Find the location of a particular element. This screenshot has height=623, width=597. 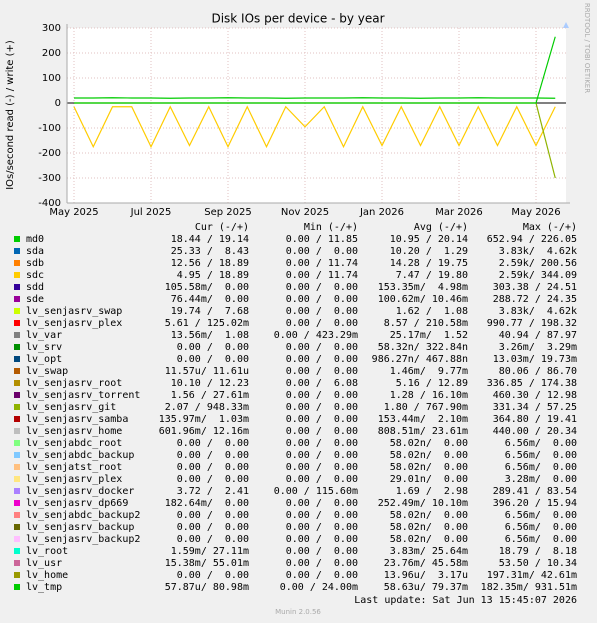

legend-value: 18.44 / 19.14 is located at coordinates (210, 239).